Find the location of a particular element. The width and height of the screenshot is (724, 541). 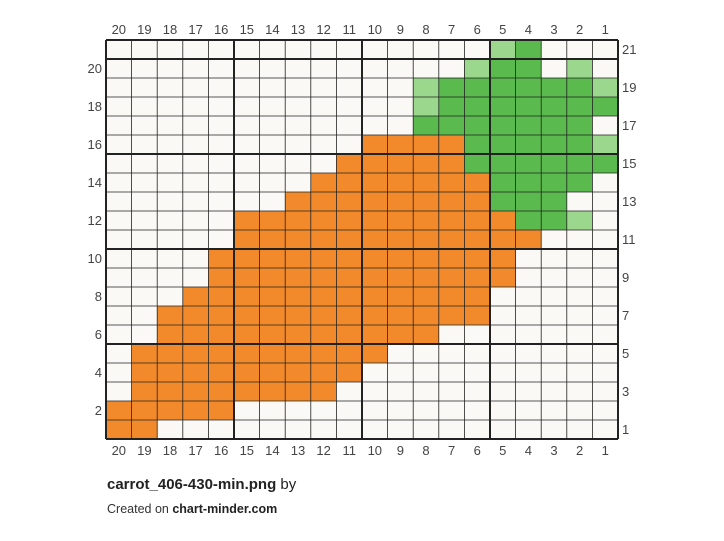

column-label-top: 13 is located at coordinates (298, 29).